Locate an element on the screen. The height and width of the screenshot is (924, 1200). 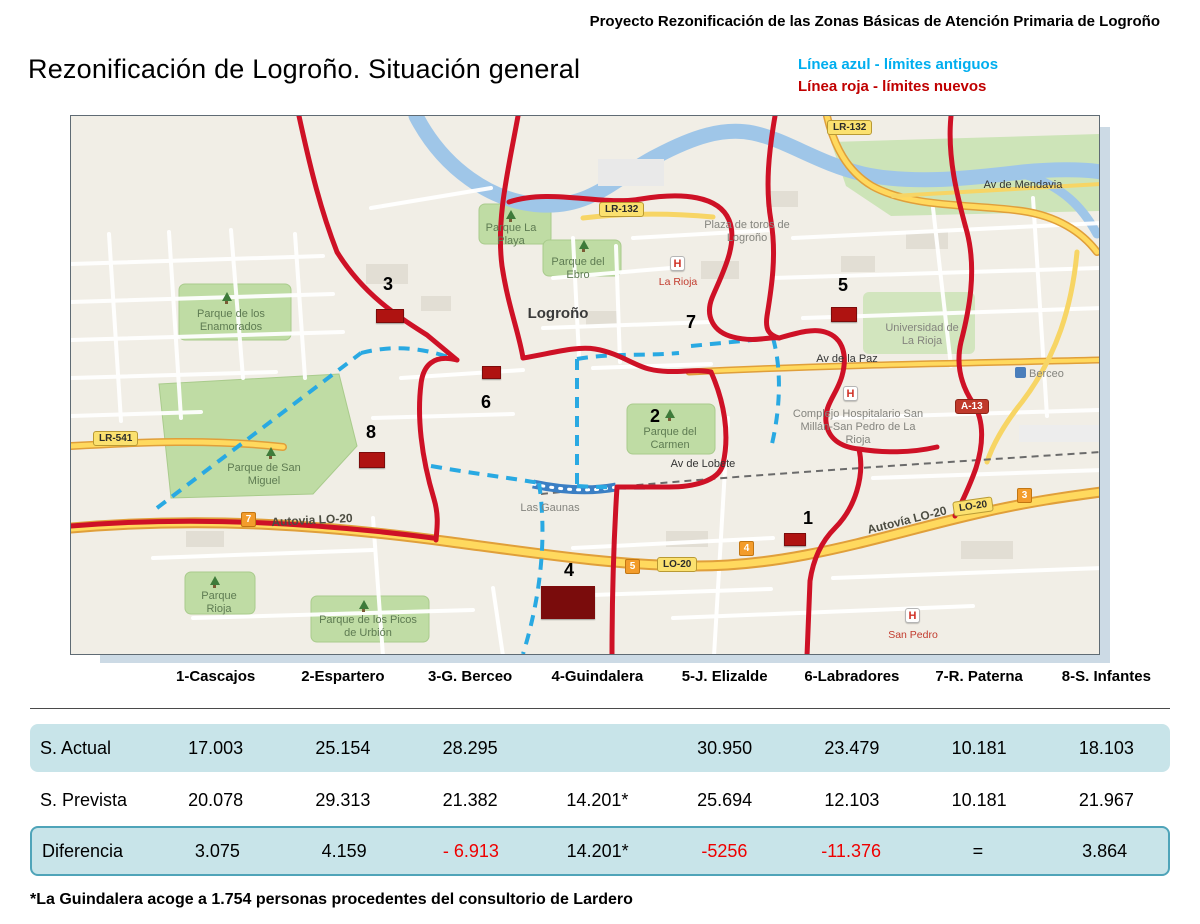
table-cell: 23.479 is located at coordinates (852, 747).